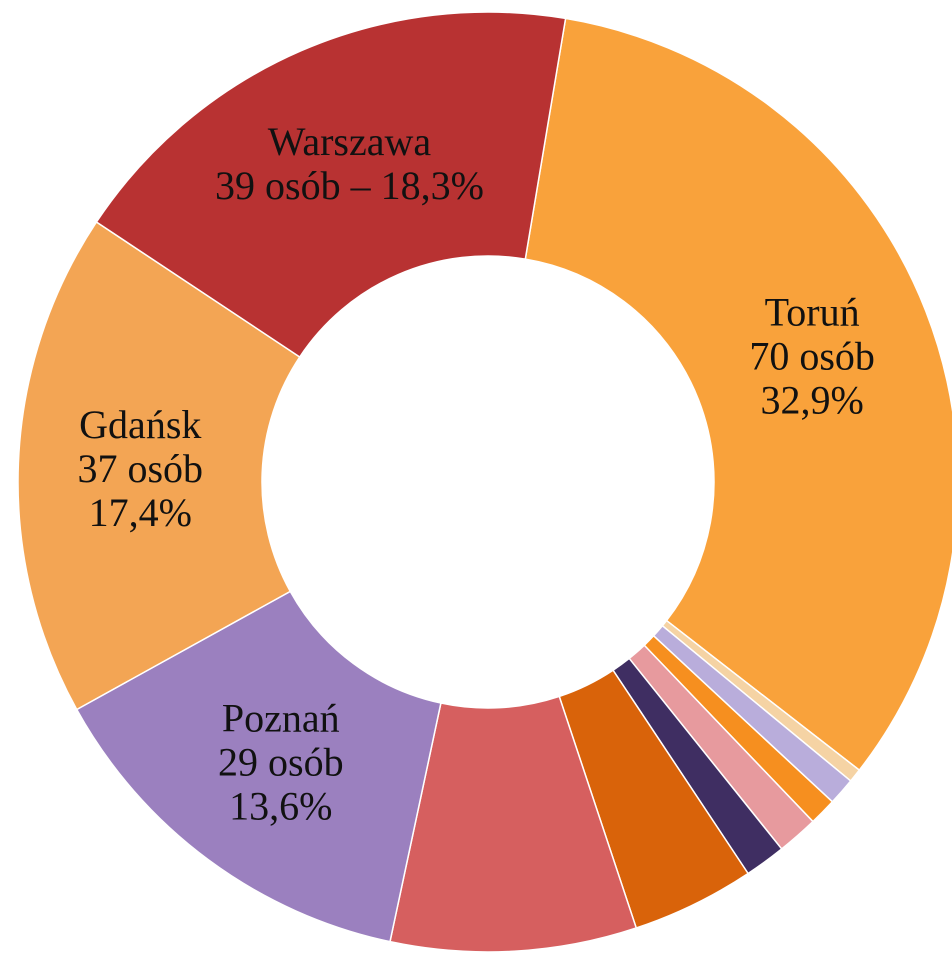  What do you see at coordinates (280, 806) in the screenshot?
I see `label-line: 13,6%` at bounding box center [280, 806].